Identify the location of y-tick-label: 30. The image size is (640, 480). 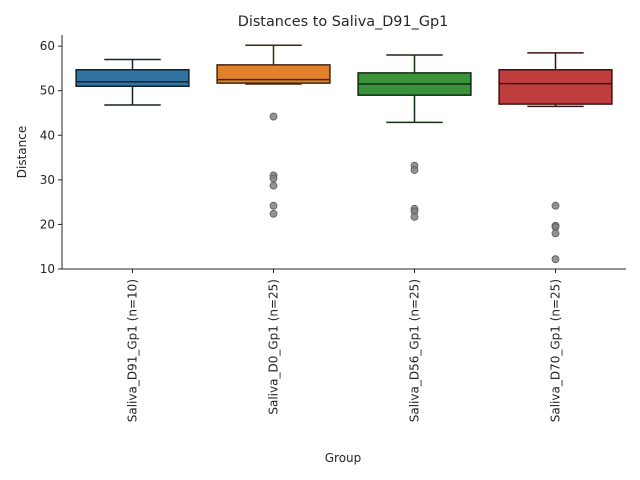
(47, 180).